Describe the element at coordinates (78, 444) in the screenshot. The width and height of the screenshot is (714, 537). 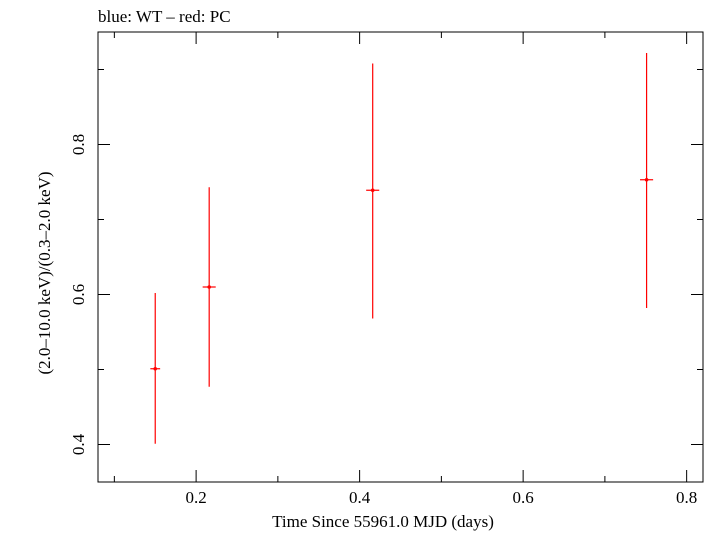
I see `y-tick-label: 0.4` at that location.